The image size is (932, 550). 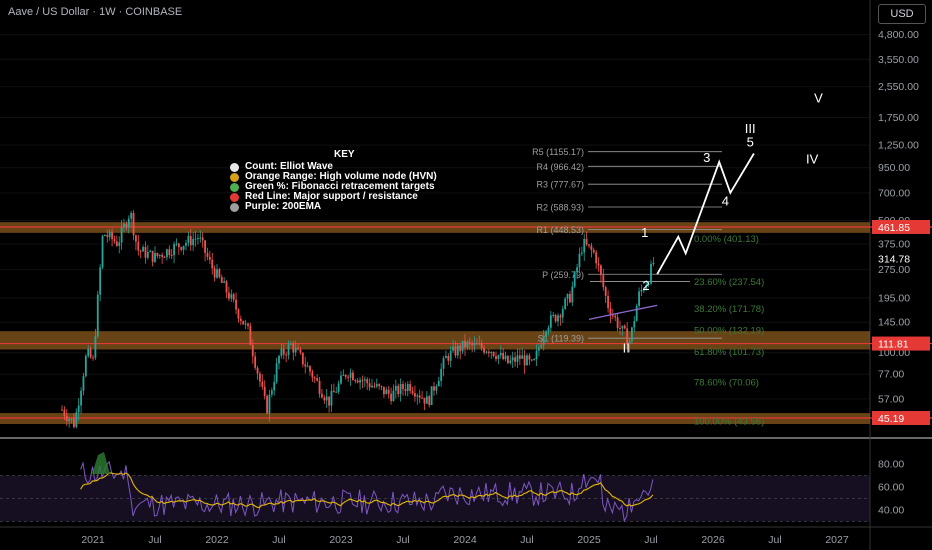 What do you see at coordinates (589, 540) in the screenshot?
I see `time-tick: 2025` at bounding box center [589, 540].